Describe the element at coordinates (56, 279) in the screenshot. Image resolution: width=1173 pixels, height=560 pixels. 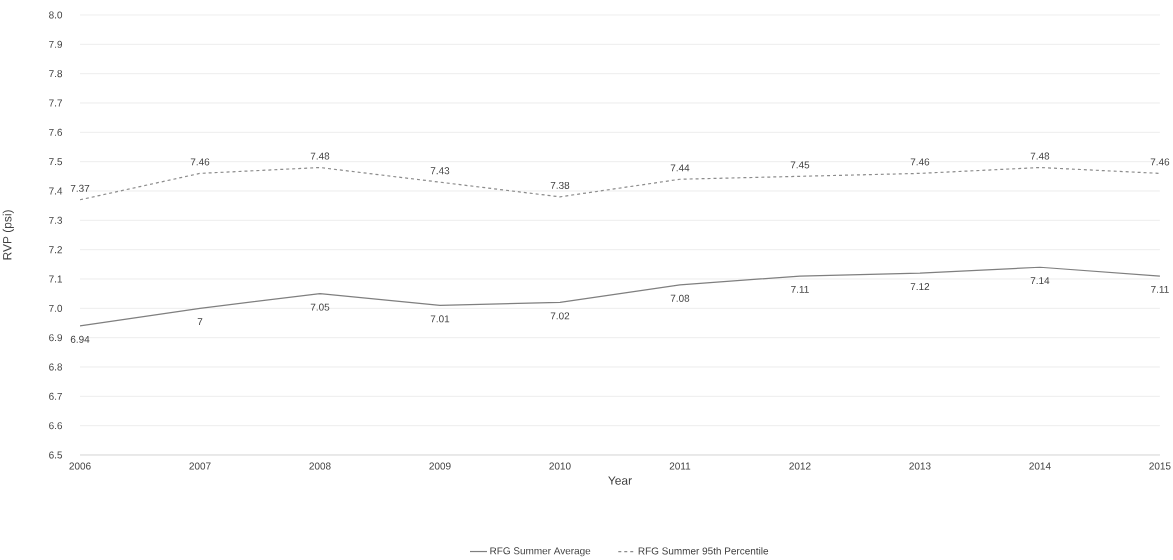
I see `y-tick-label: 7.1` at that location.